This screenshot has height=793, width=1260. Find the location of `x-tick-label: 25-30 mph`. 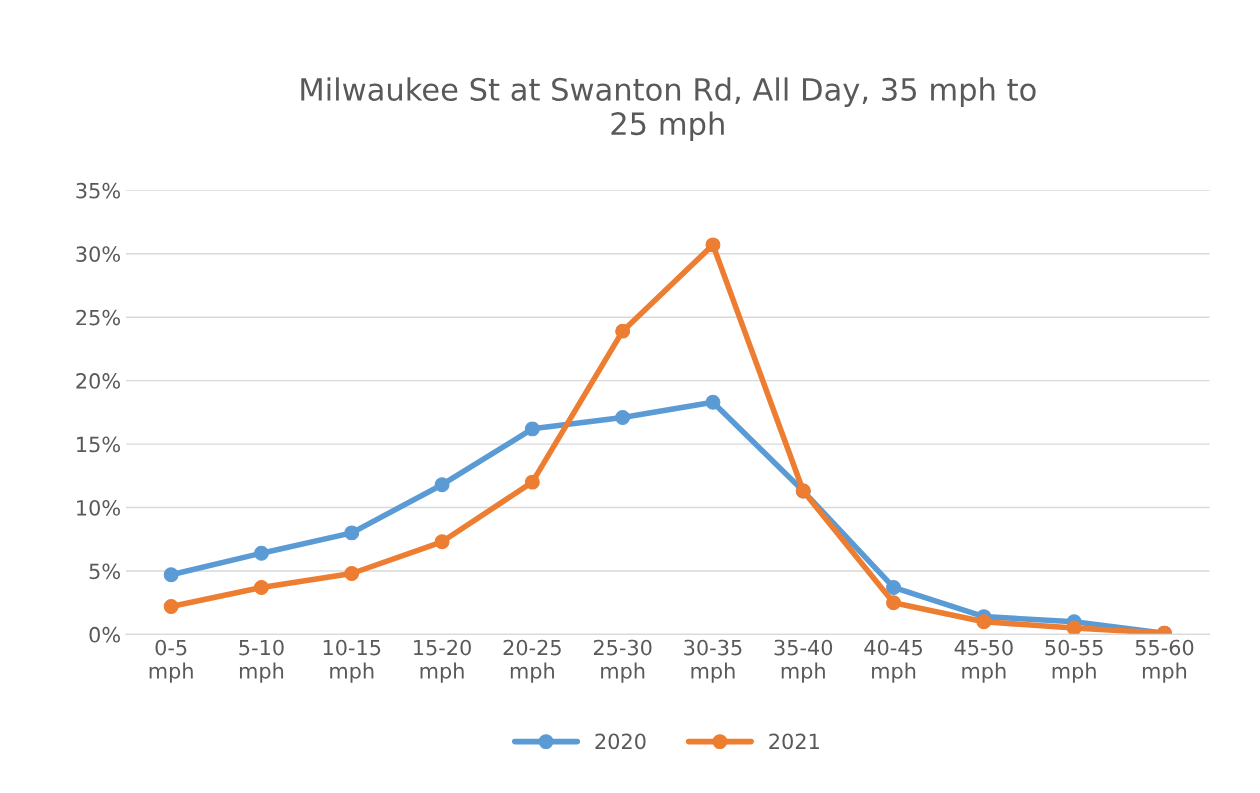

x-tick-label: 25-30 mph is located at coordinates (622, 661).